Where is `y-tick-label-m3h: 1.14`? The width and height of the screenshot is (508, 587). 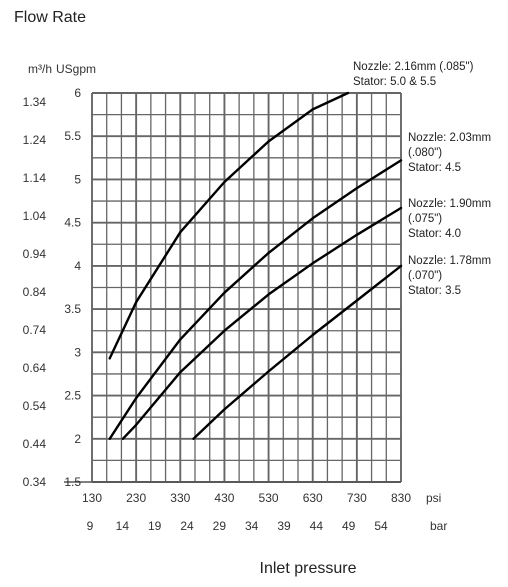
y-tick-label-m3h: 1.14 is located at coordinates (35, 178).